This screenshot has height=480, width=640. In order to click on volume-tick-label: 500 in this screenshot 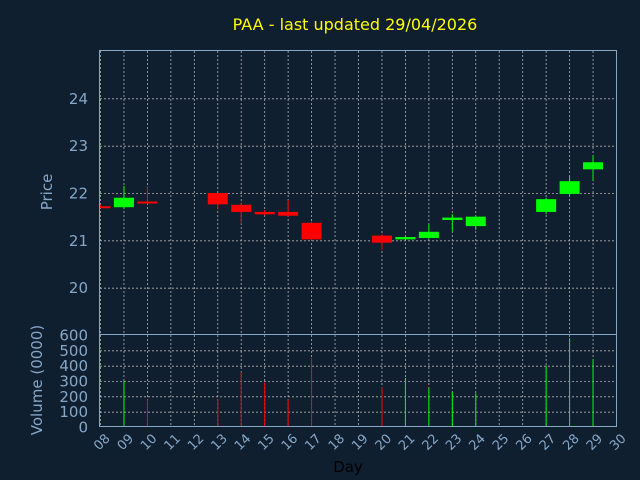, I will do `click(73, 351)`.